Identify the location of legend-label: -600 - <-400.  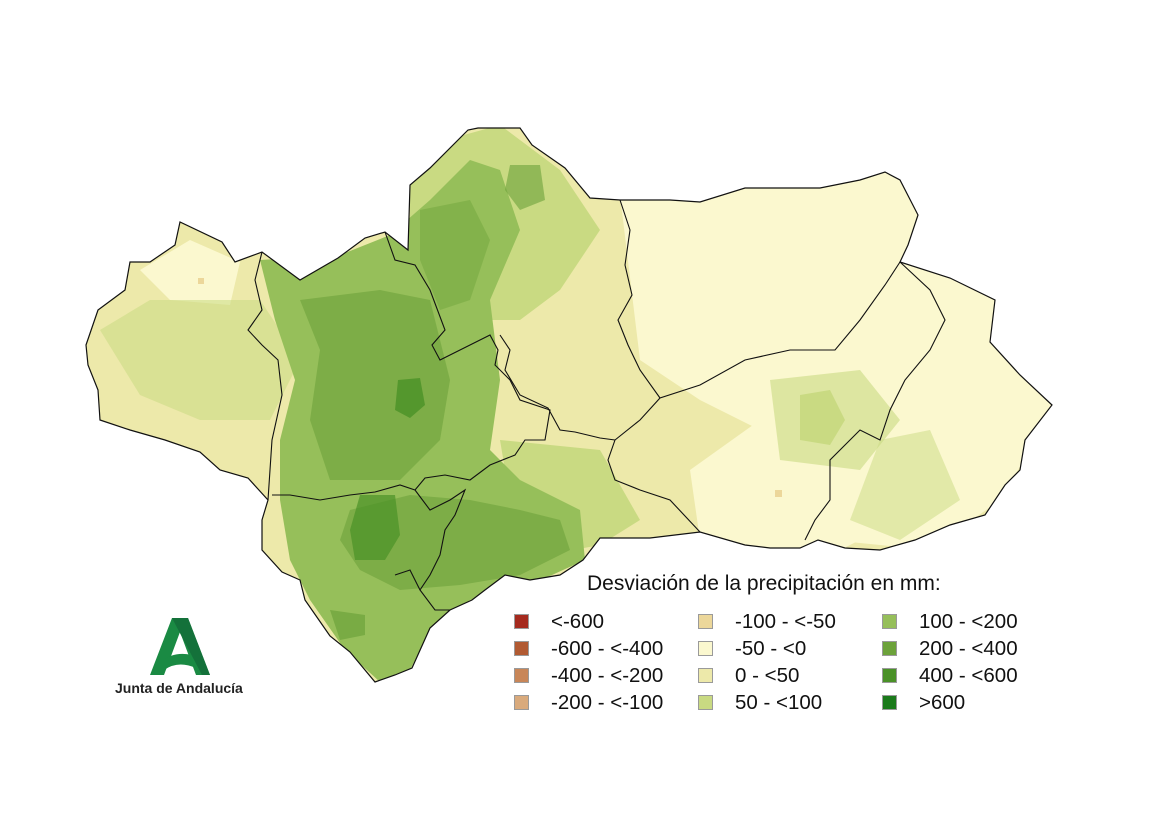
(607, 648).